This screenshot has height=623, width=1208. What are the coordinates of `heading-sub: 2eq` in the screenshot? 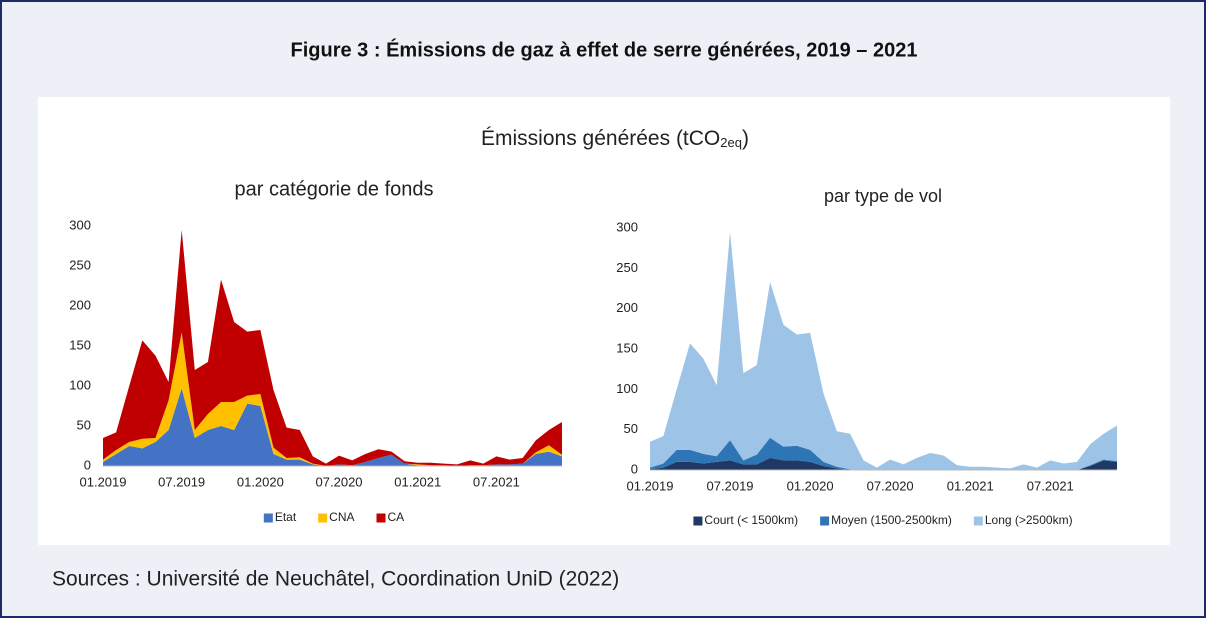 It's located at (731, 142).